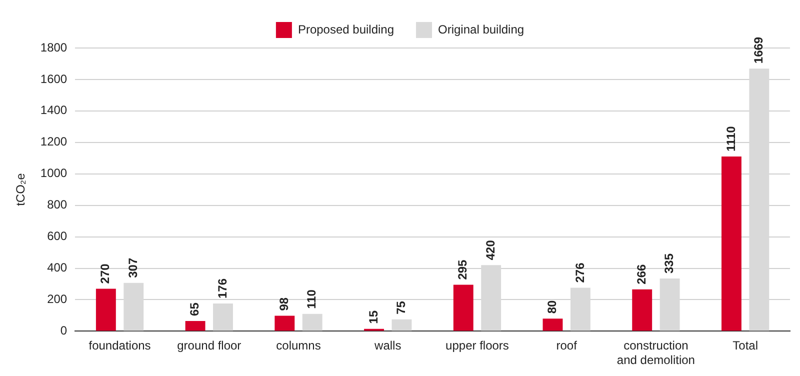 This screenshot has width=800, height=376. What do you see at coordinates (222, 288) in the screenshot?
I see `data-label: 176` at bounding box center [222, 288].